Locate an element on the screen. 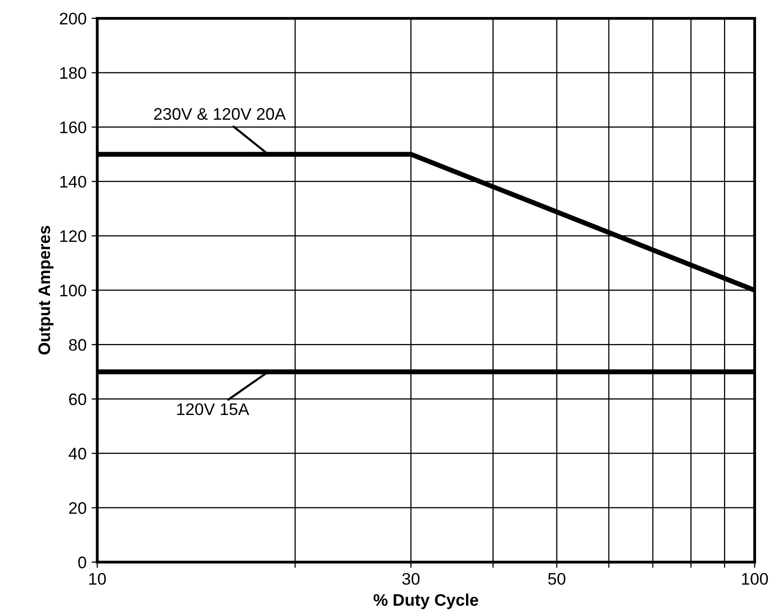  y-tick-label: 120 is located at coordinates (73, 236).